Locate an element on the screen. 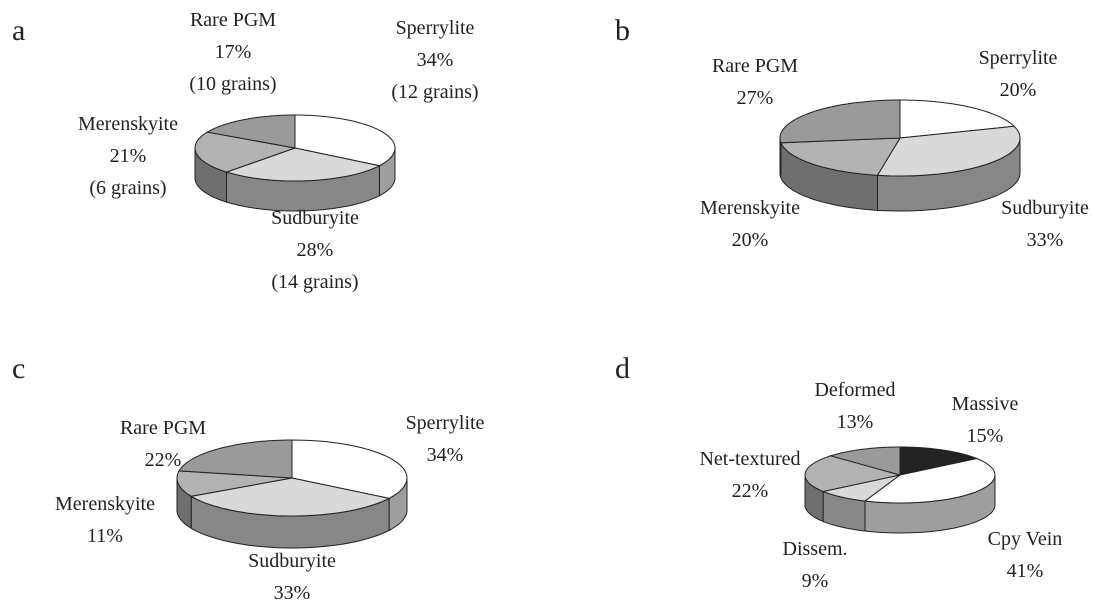  slice-label: Net-textured is located at coordinates (749, 459).